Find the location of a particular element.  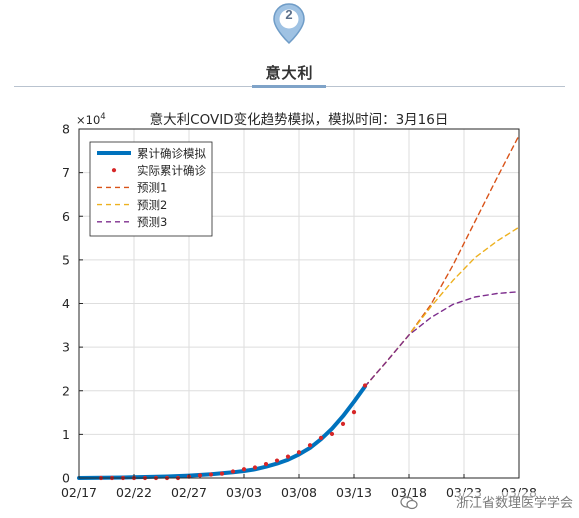

x-tick-label: 02/22 is located at coordinates (134, 492).